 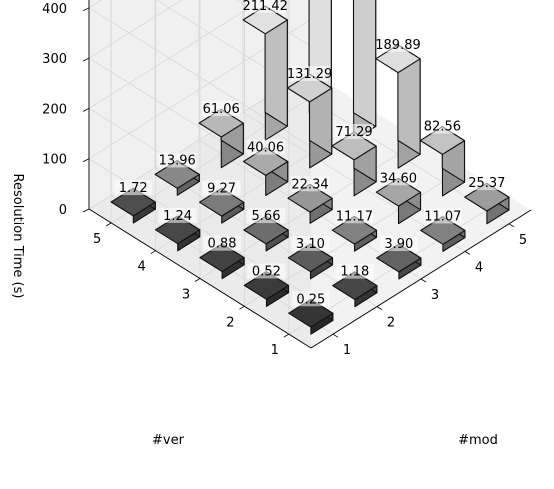 What do you see at coordinates (186, 295) in the screenshot?
I see `y-tick-label: 3` at bounding box center [186, 295].